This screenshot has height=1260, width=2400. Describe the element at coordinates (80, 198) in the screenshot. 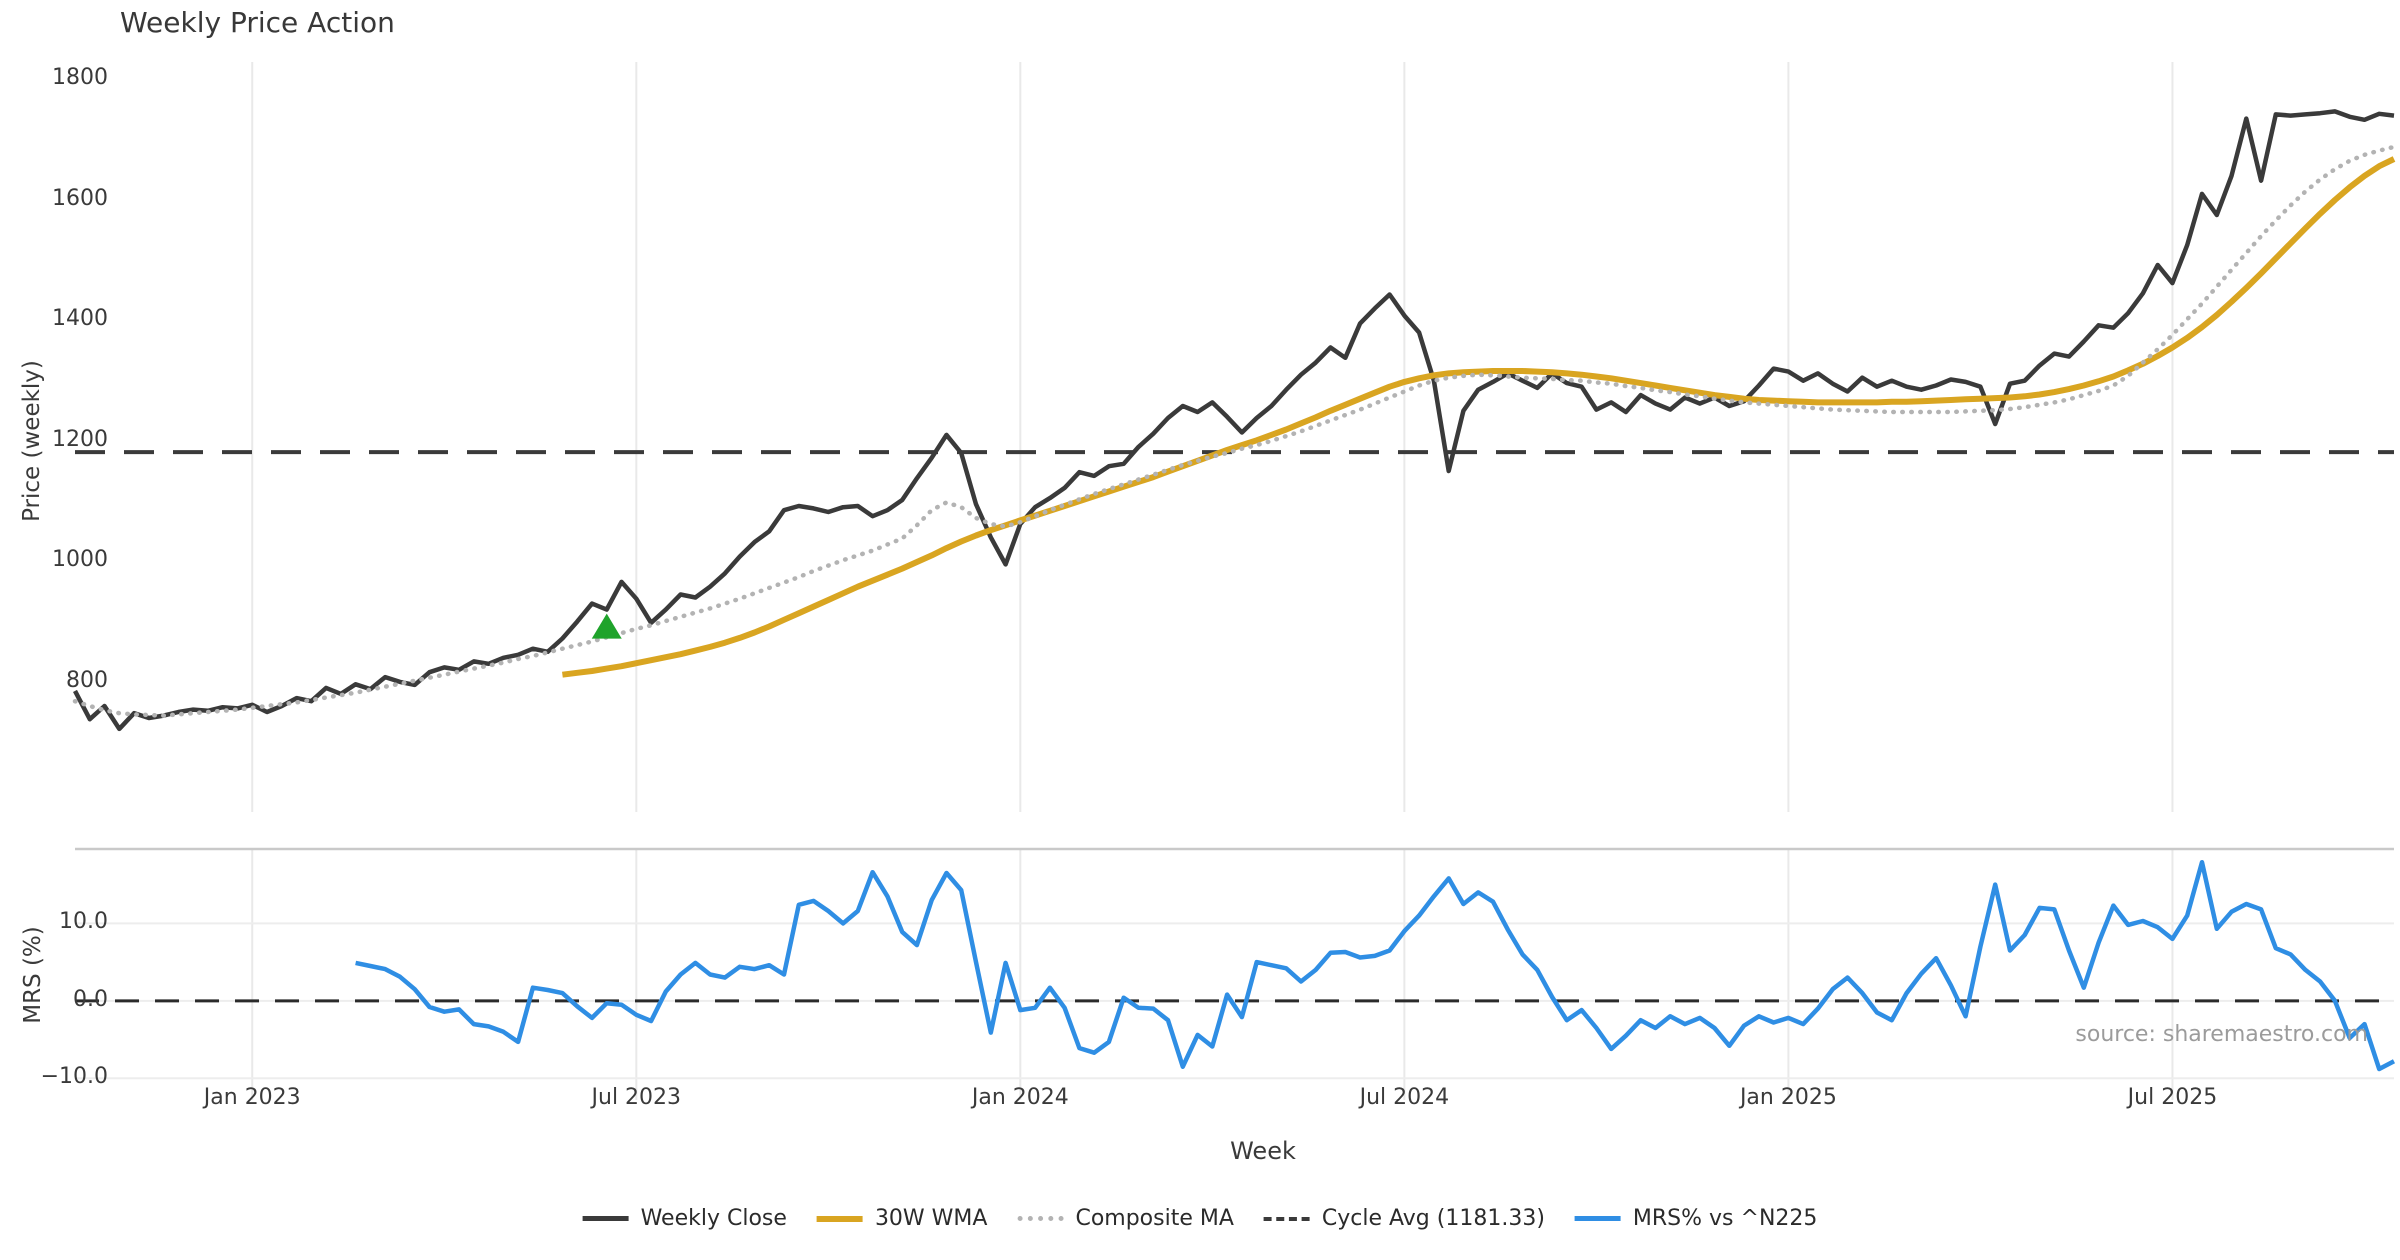

I see `price-y-tick-label: 1600` at that location.